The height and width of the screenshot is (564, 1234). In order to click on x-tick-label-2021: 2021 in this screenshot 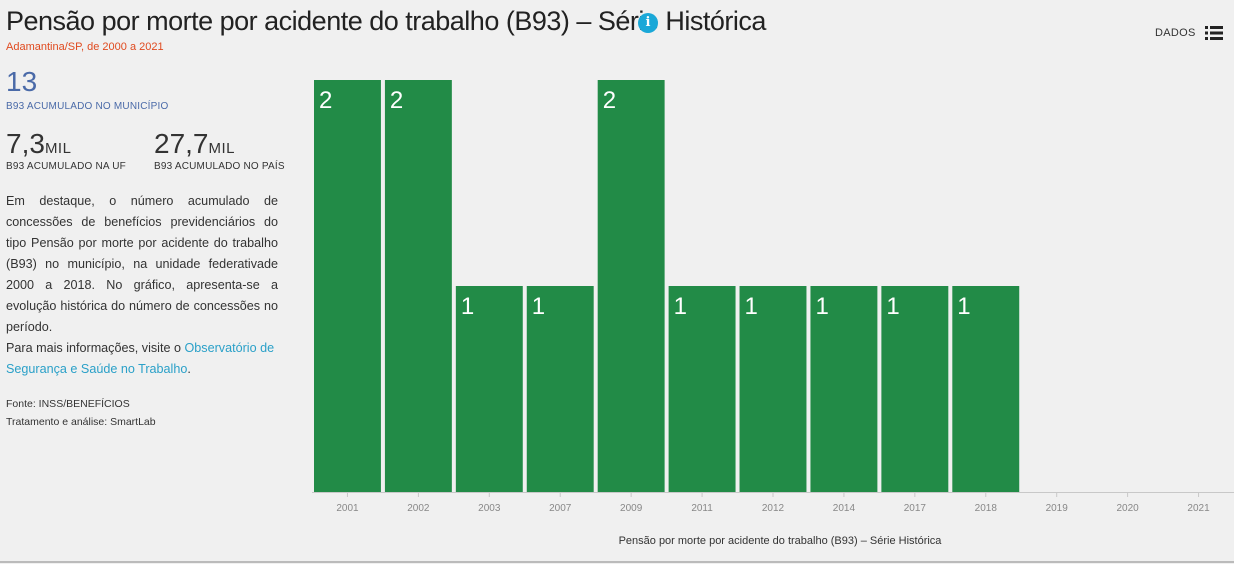, I will do `click(1198, 508)`.